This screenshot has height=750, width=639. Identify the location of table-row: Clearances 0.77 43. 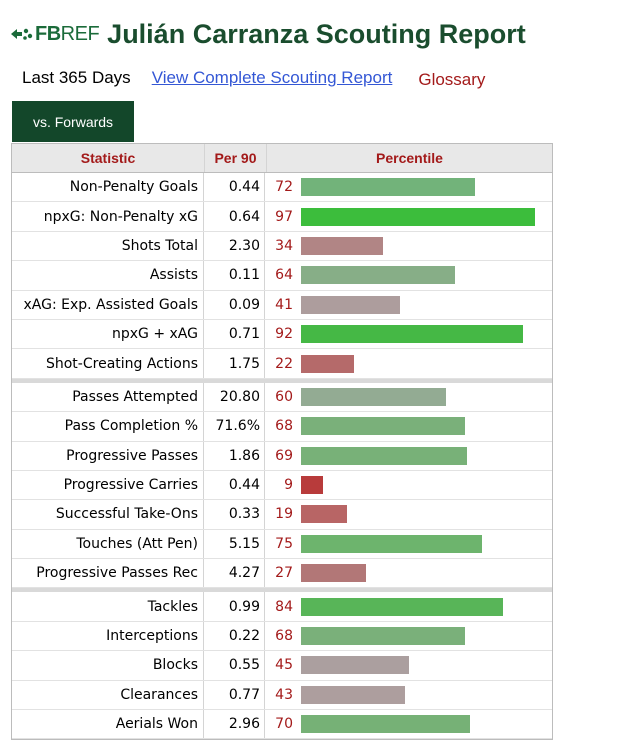
(282, 695).